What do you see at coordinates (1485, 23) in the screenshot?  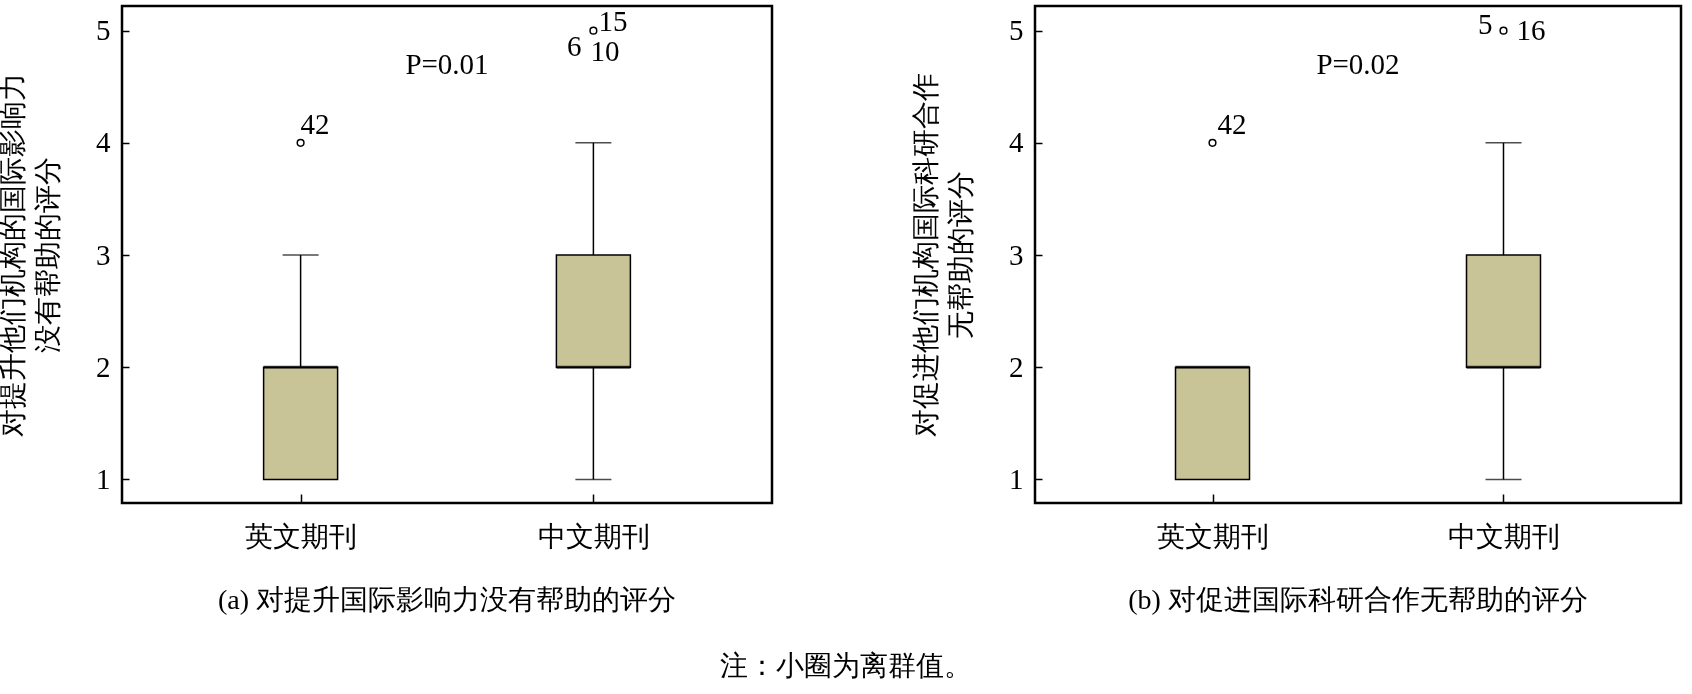 I see `annotation: 5` at bounding box center [1485, 23].